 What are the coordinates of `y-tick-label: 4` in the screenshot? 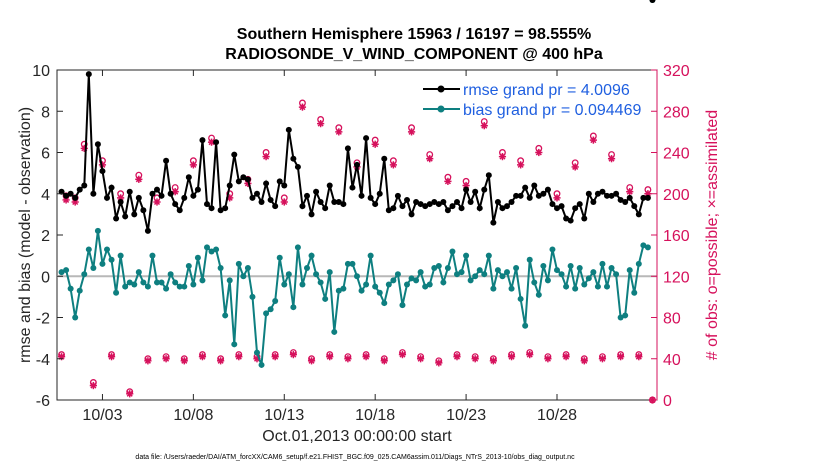 It's located at (45, 195).